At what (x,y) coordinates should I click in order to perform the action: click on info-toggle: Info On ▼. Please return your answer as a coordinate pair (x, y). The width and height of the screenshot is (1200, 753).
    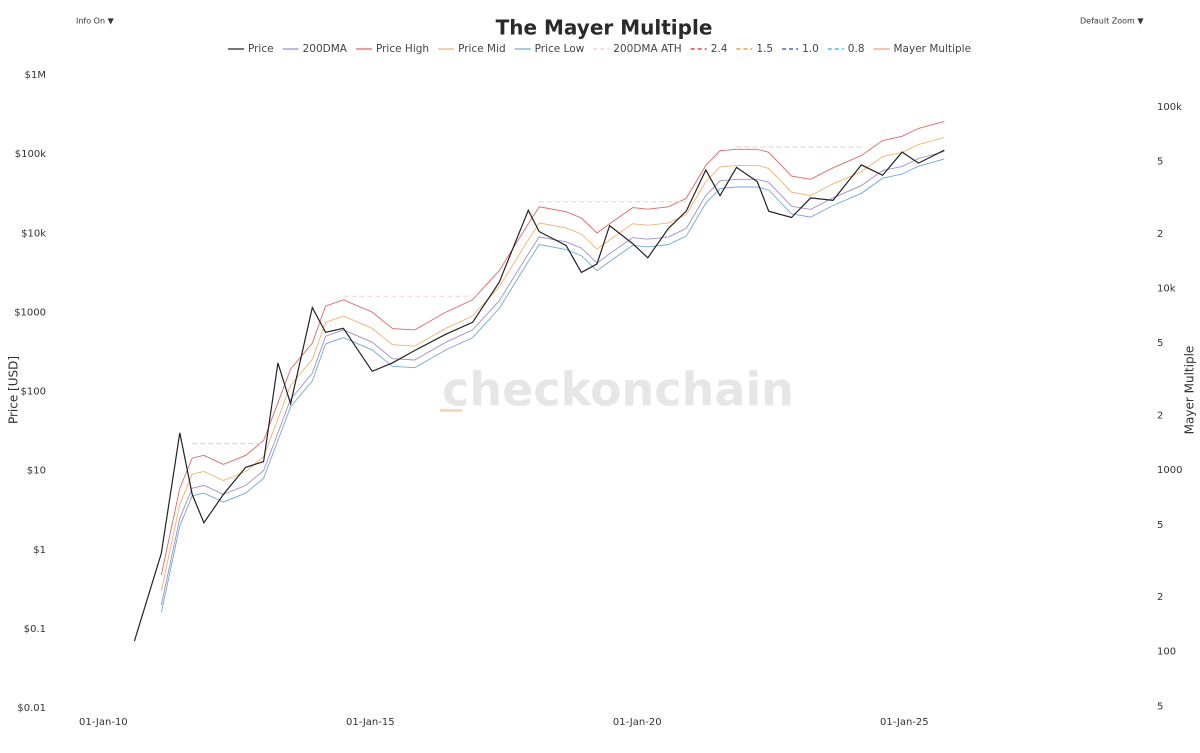
    Looking at the image, I should click on (95, 21).